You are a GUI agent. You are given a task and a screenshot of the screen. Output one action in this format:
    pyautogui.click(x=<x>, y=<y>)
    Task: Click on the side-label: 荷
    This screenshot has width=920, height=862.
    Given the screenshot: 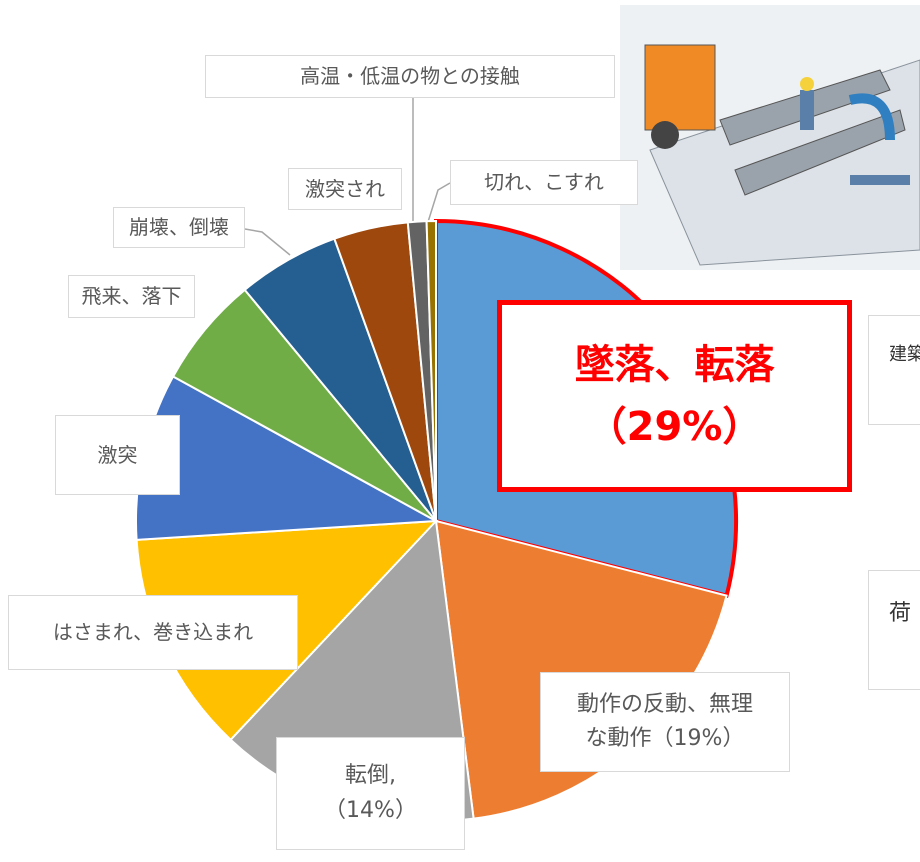 What is the action you would take?
    pyautogui.click(x=900, y=613)
    